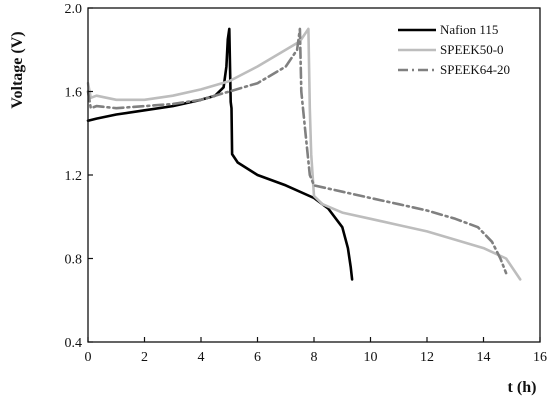 This screenshot has width=550, height=404. What do you see at coordinates (74, 9) in the screenshot?
I see `y-tick-label: 2.0` at bounding box center [74, 9].